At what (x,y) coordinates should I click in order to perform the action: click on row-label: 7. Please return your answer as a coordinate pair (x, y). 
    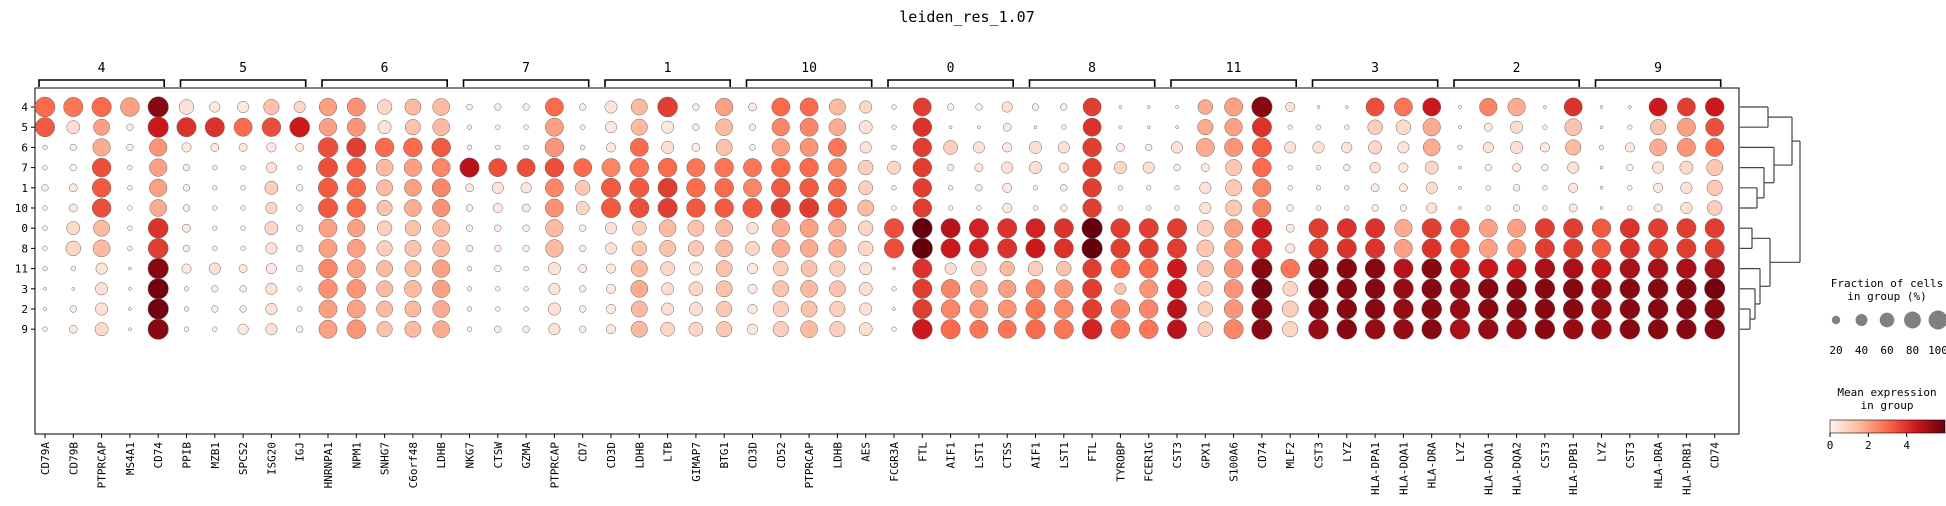
    Looking at the image, I should click on (24, 168).